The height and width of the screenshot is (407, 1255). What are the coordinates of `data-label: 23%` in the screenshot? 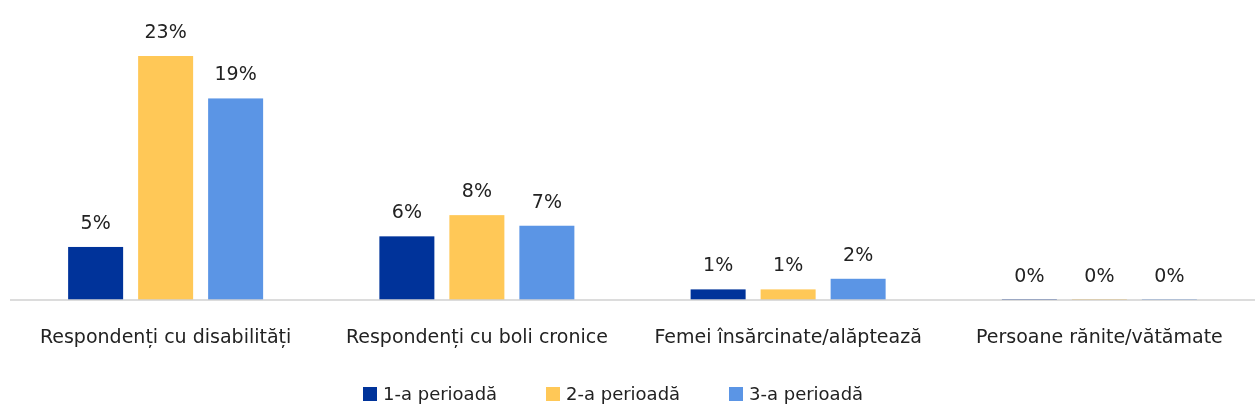 It's located at (165, 31).